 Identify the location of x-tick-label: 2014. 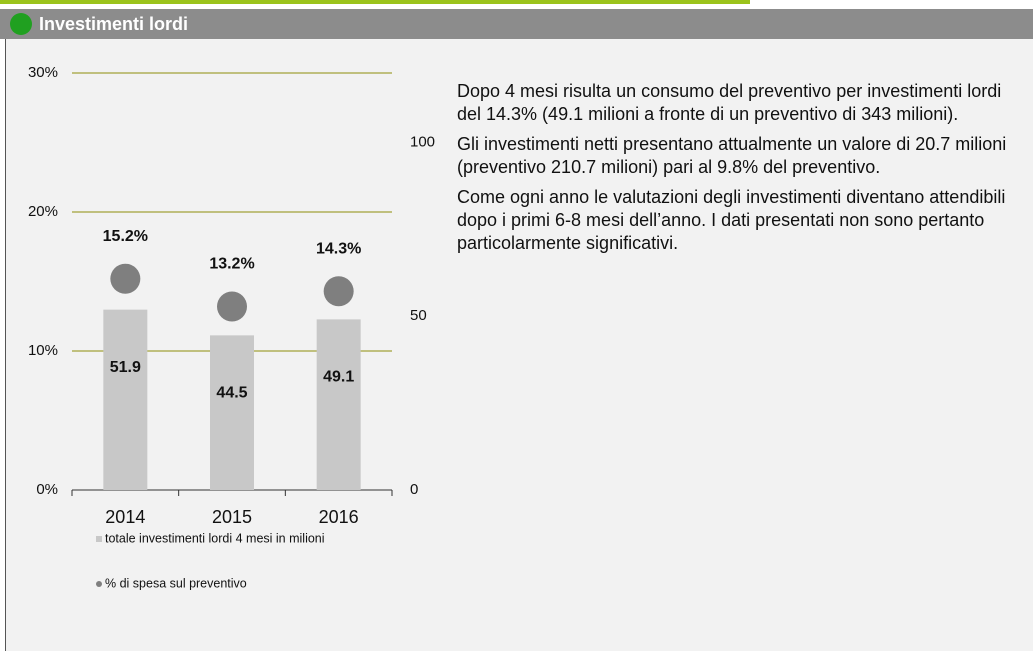
(125, 517).